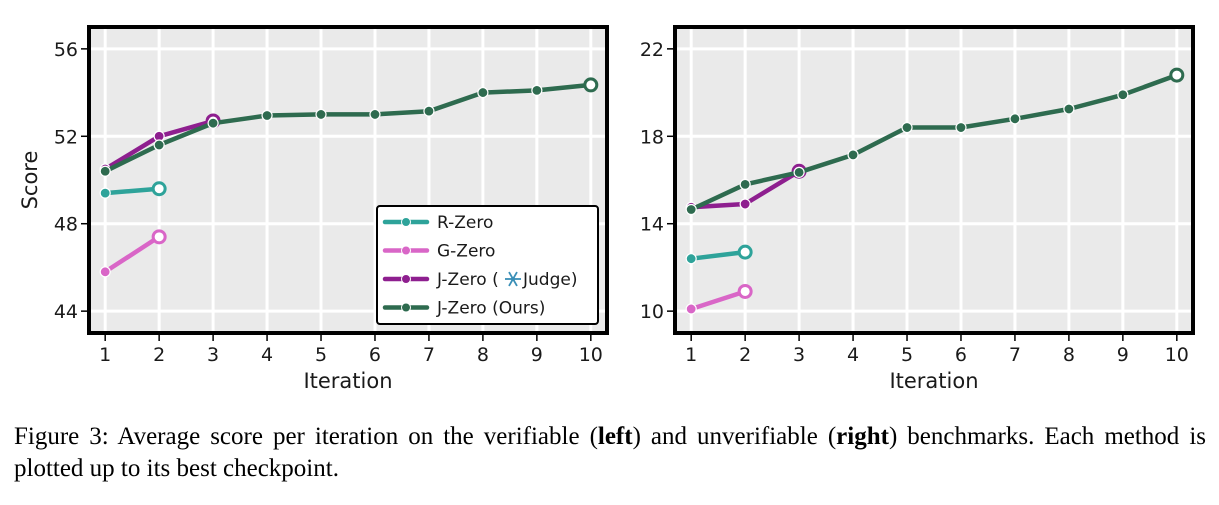 This screenshot has width=1219, height=505. What do you see at coordinates (61, 436) in the screenshot?
I see `caption-label: Figure 3:` at bounding box center [61, 436].